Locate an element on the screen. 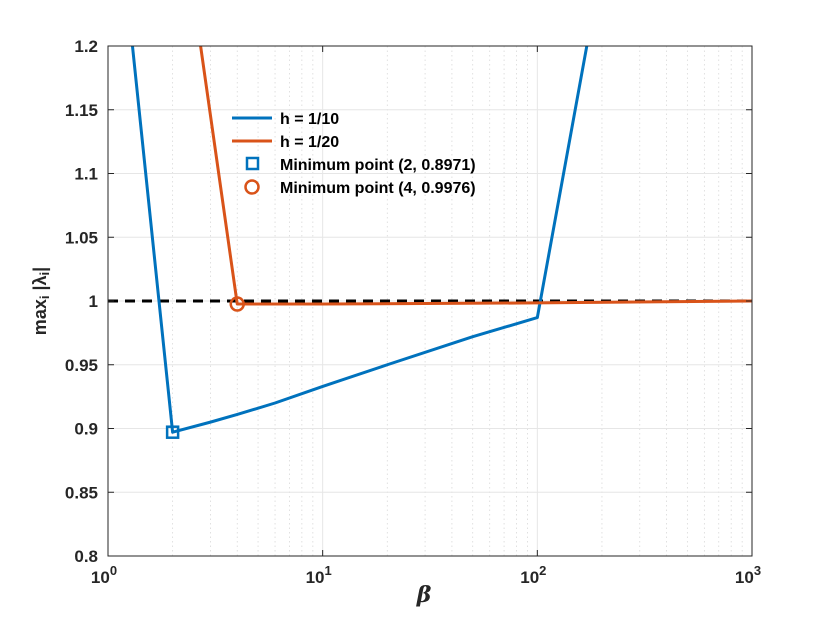  legend-item: Minimum point (4, 0.9976) is located at coordinates (360, 188).